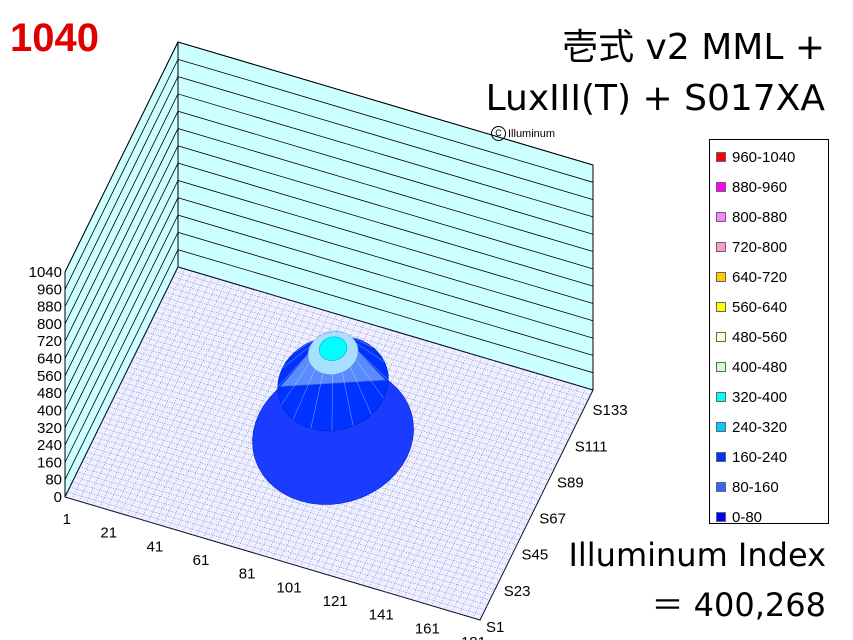  I want to click on z-tick-label: 880, so click(49, 307).